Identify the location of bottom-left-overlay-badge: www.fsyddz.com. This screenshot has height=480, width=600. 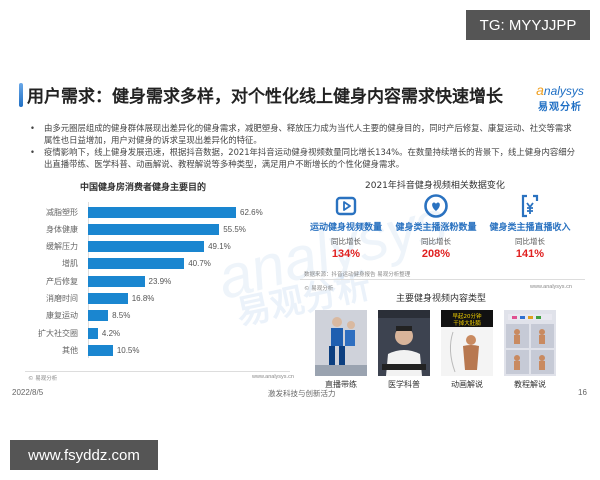
(84, 455).